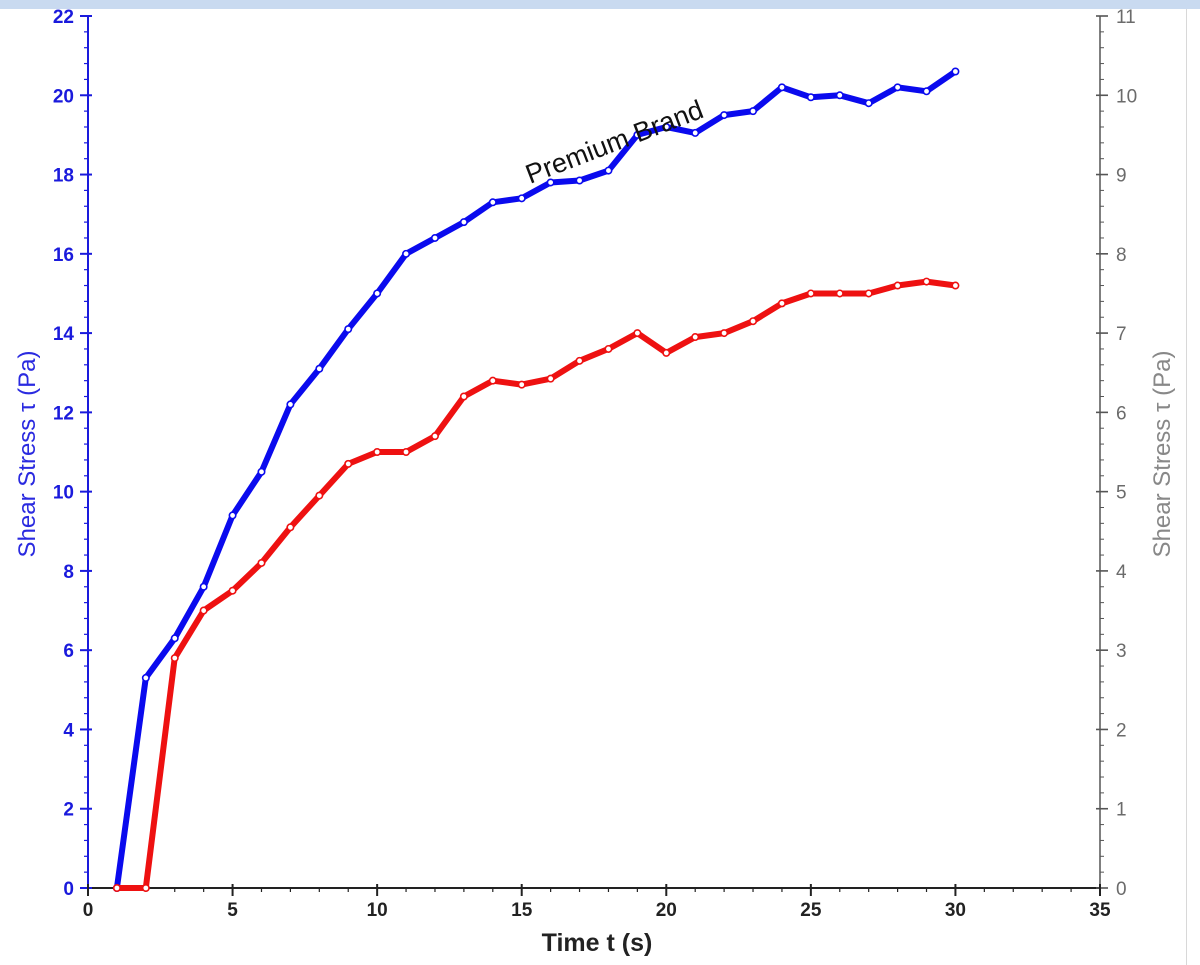  I want to click on x-axis-label: Time t (s), so click(597, 943).